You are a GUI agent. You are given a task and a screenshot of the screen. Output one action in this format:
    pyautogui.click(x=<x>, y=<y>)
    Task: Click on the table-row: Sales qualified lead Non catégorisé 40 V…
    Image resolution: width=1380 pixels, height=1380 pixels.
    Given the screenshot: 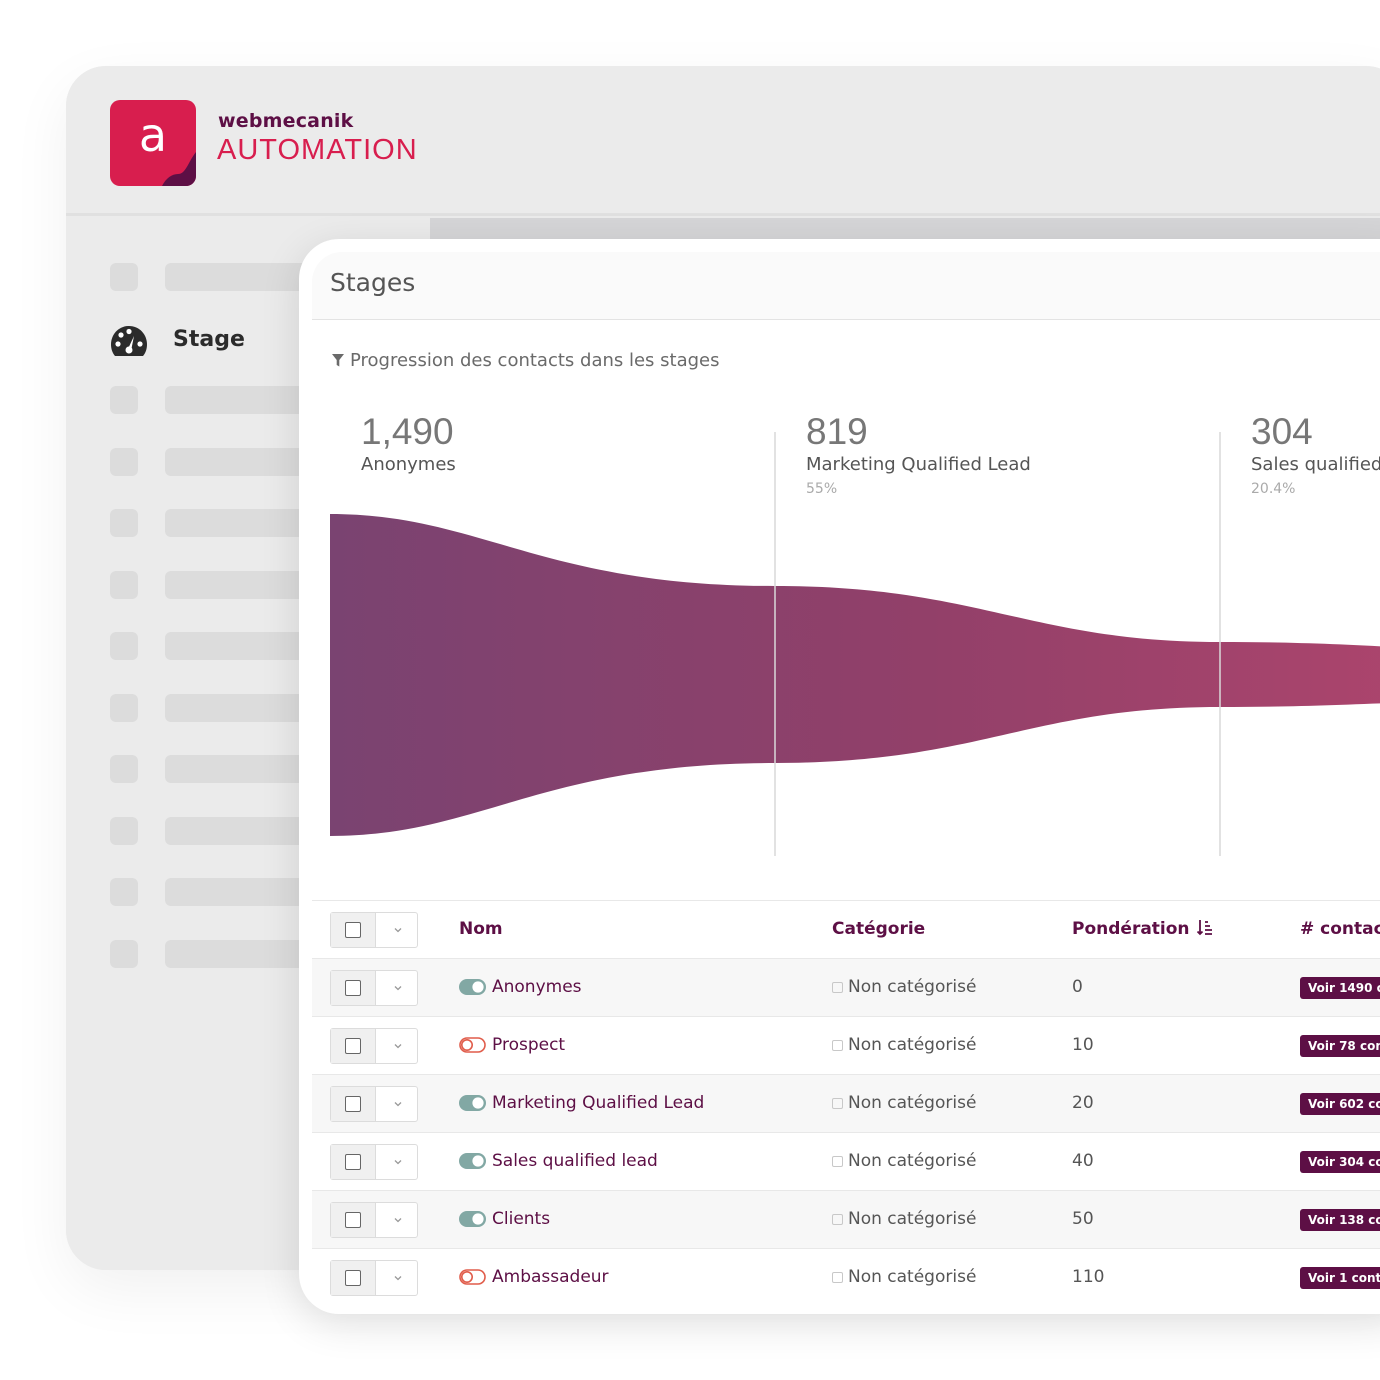 What is the action you would take?
    pyautogui.click(x=846, y=1161)
    